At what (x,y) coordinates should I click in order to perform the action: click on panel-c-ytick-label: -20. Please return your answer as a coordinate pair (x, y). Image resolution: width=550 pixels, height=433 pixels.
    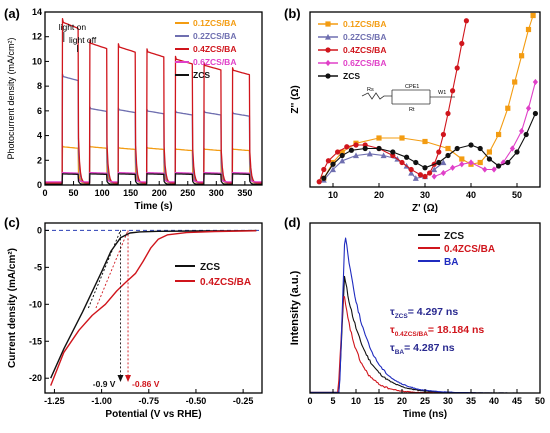
    Looking at the image, I should click on (35, 378).